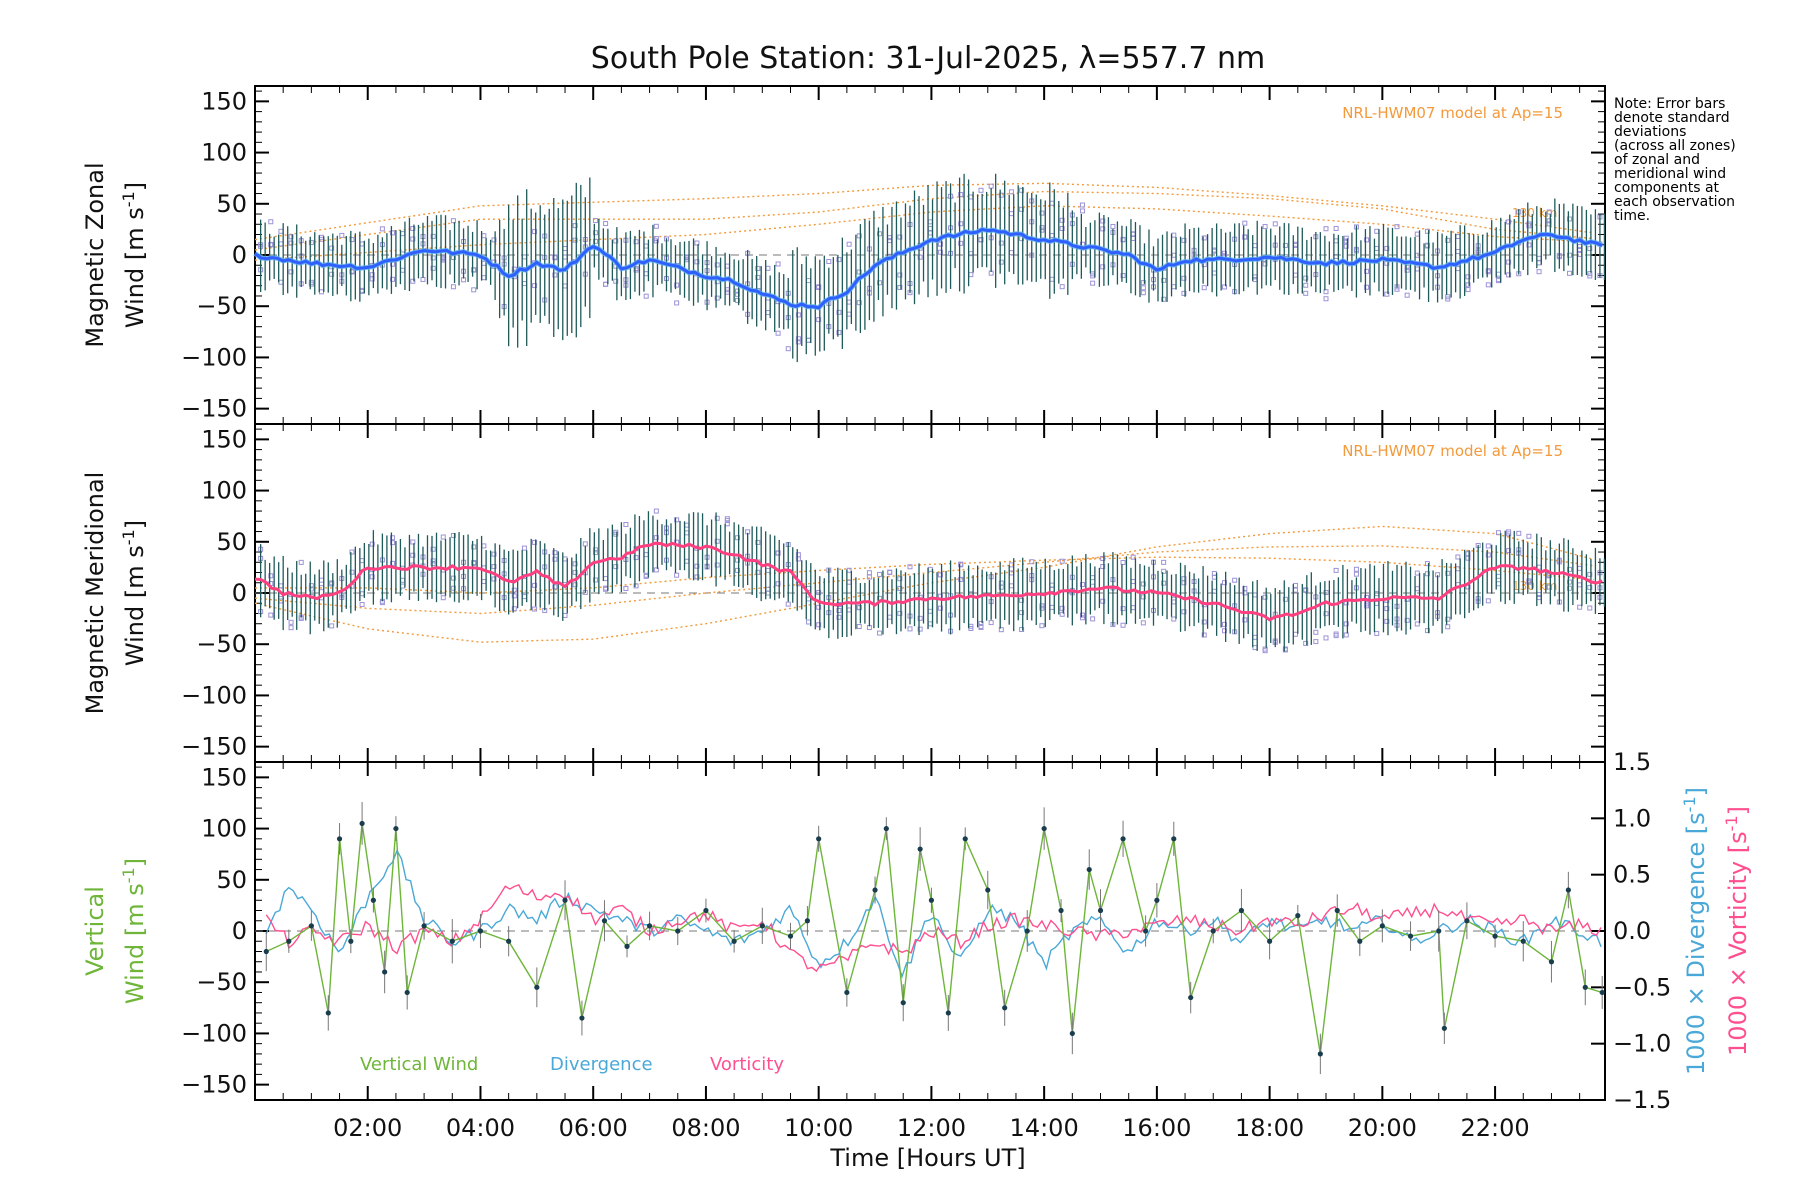  I want to click on meridional-model-label: NRL-HWM07 model at Ap=15, so click(1452, 451).